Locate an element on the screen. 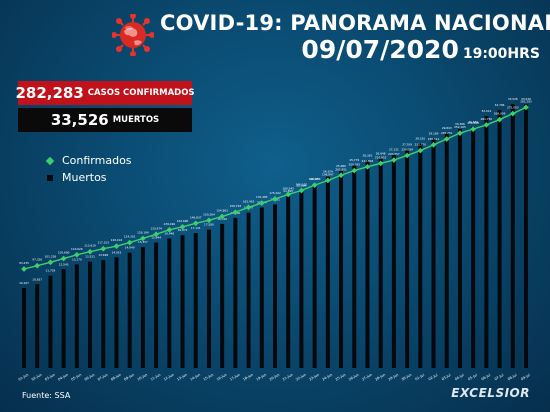 This screenshot has height=412, width=550. death-data-label: 16,872 is located at coordinates (183, 230).